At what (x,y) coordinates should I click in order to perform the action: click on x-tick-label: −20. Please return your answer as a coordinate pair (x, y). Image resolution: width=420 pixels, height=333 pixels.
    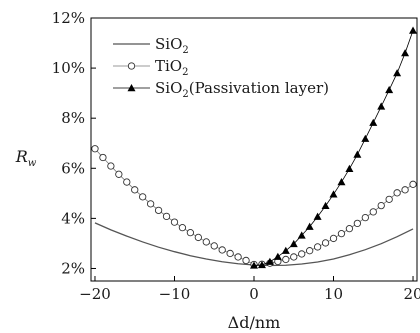
    Looking at the image, I should click on (95, 294).